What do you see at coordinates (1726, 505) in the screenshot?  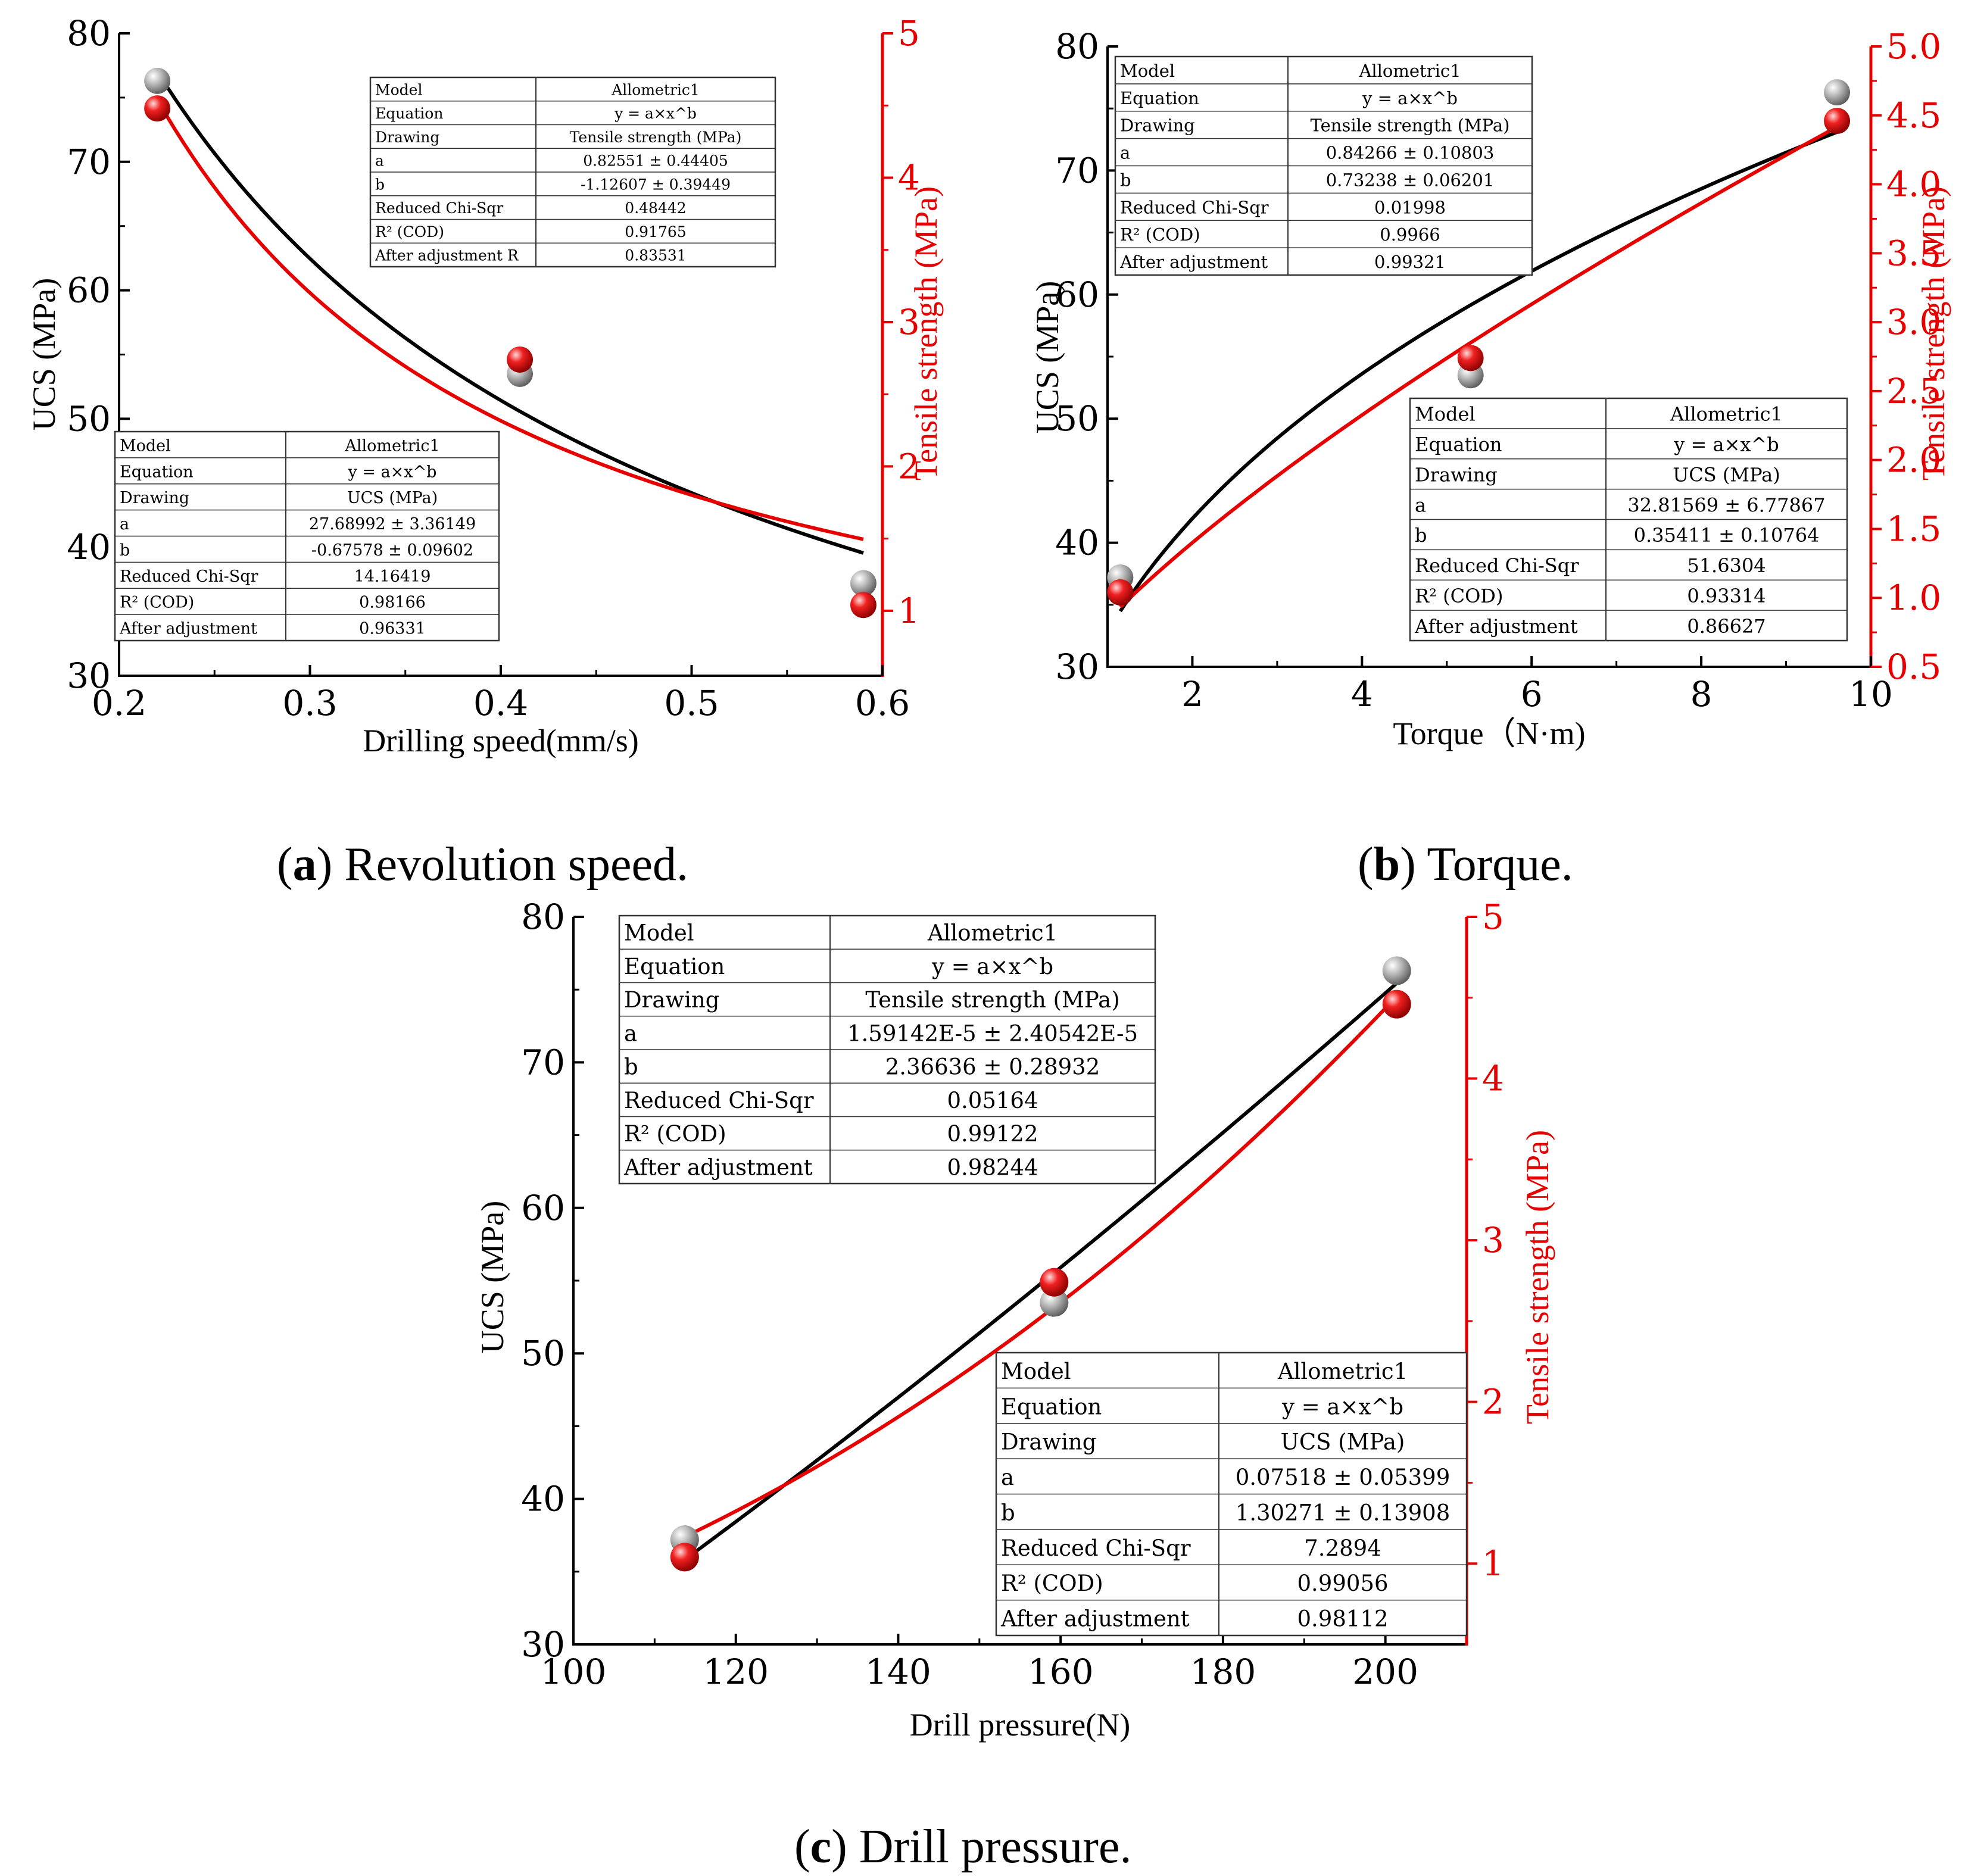 I see `fit-table-value: 32.81569 ± 6.77867` at bounding box center [1726, 505].